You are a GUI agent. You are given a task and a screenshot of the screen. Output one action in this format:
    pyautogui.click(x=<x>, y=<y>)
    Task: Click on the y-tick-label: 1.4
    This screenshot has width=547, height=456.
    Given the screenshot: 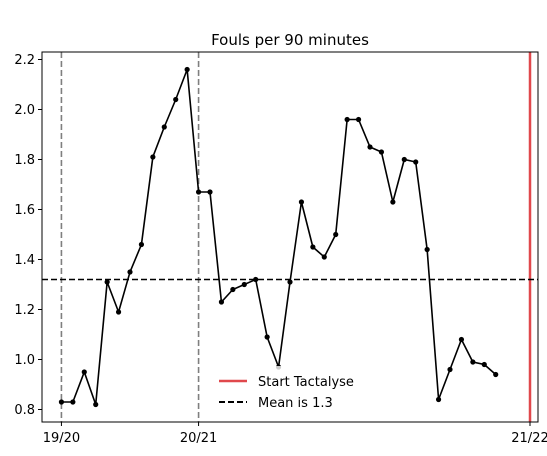 What is the action you would take?
    pyautogui.click(x=24, y=260)
    